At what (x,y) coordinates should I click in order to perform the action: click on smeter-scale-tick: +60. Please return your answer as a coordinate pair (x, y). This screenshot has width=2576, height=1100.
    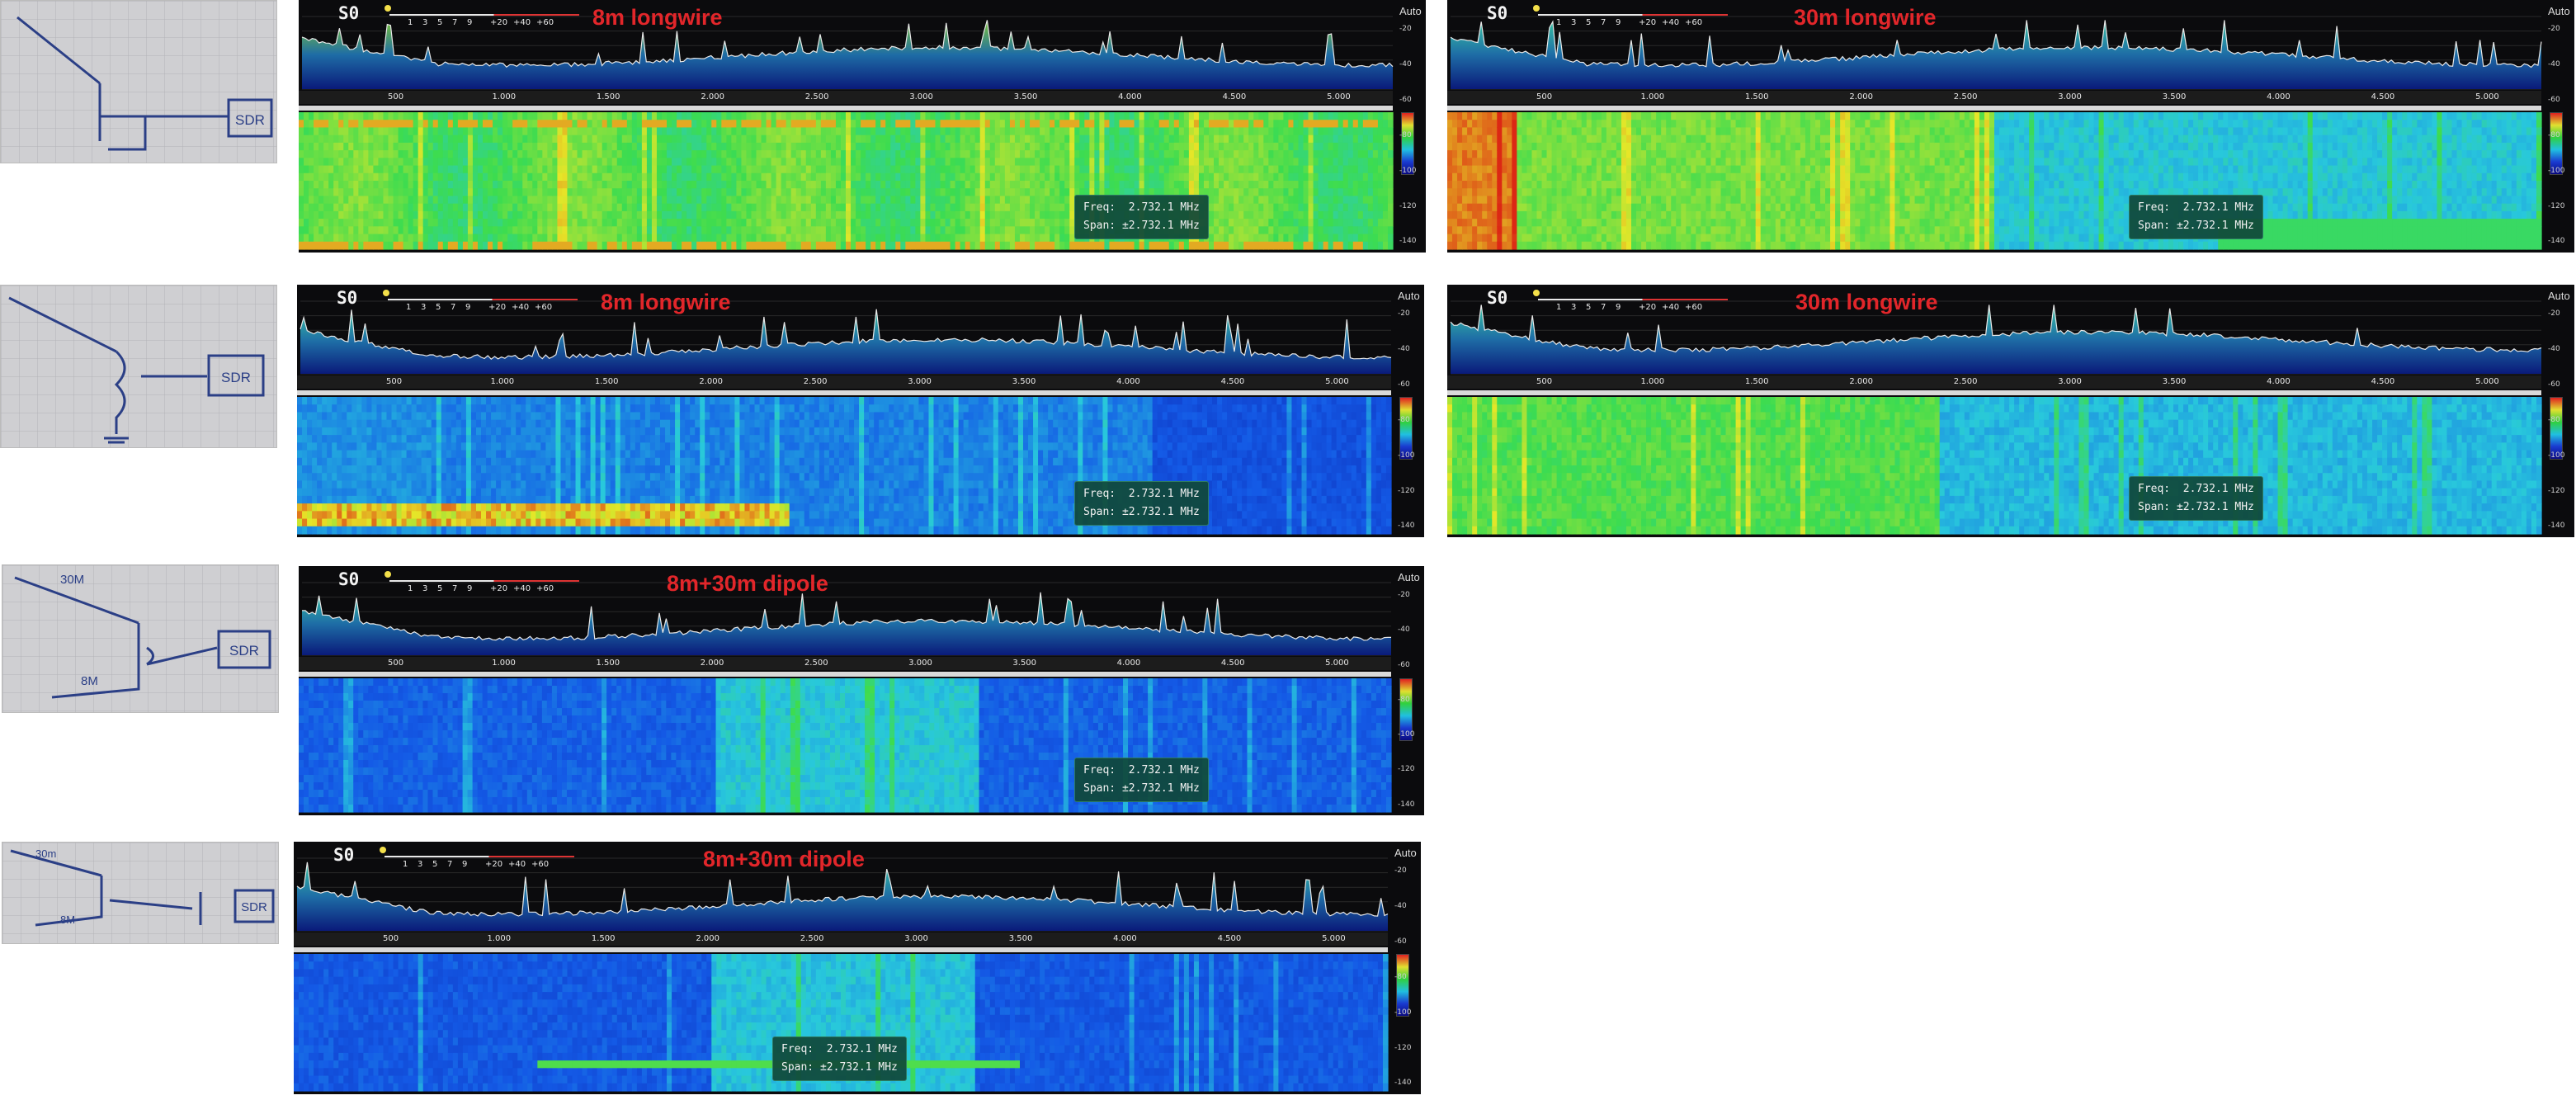
    Looking at the image, I should click on (545, 589).